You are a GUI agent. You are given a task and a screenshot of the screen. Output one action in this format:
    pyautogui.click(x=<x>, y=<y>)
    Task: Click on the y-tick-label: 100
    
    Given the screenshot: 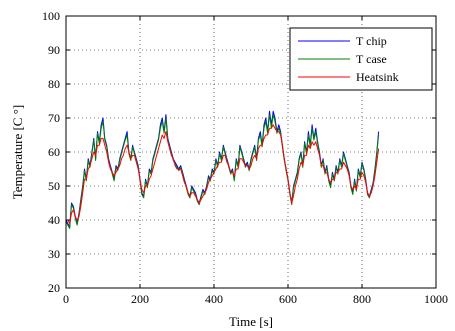 What is the action you would take?
    pyautogui.click(x=51, y=16)
    